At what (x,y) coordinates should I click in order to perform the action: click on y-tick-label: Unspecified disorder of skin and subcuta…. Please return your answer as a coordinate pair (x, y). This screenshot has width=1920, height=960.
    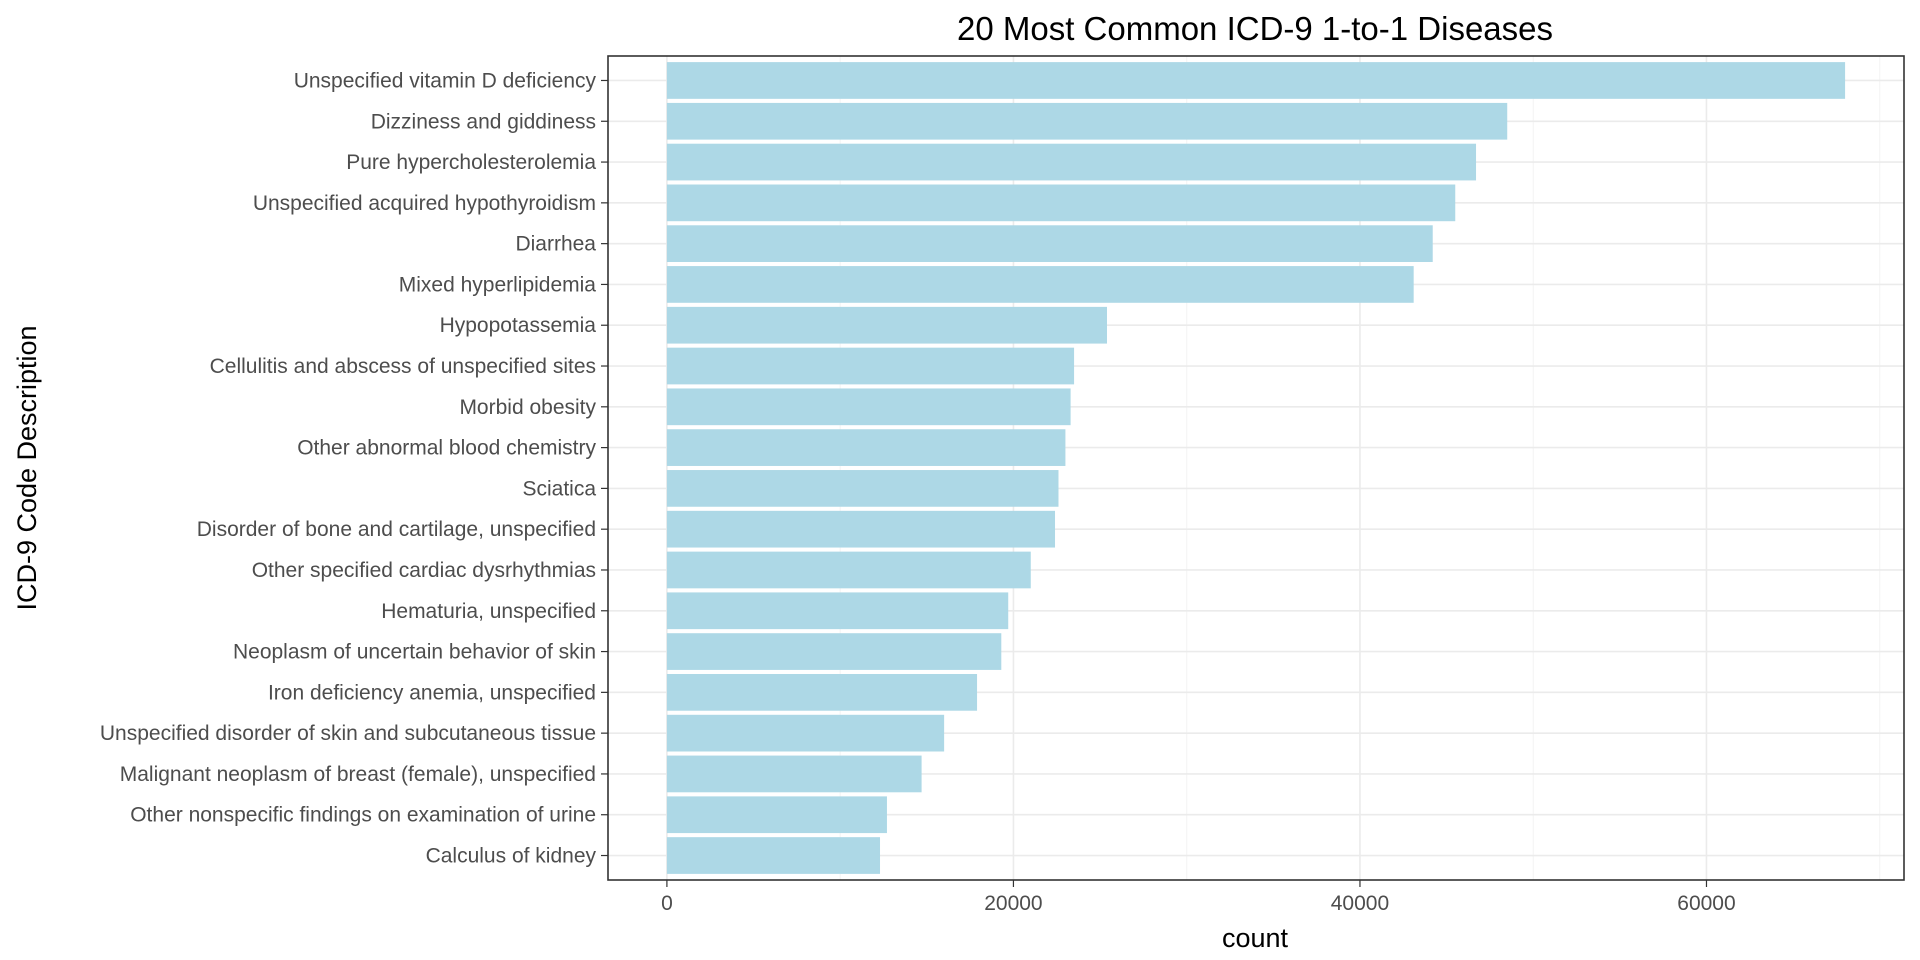
    Looking at the image, I should click on (348, 733).